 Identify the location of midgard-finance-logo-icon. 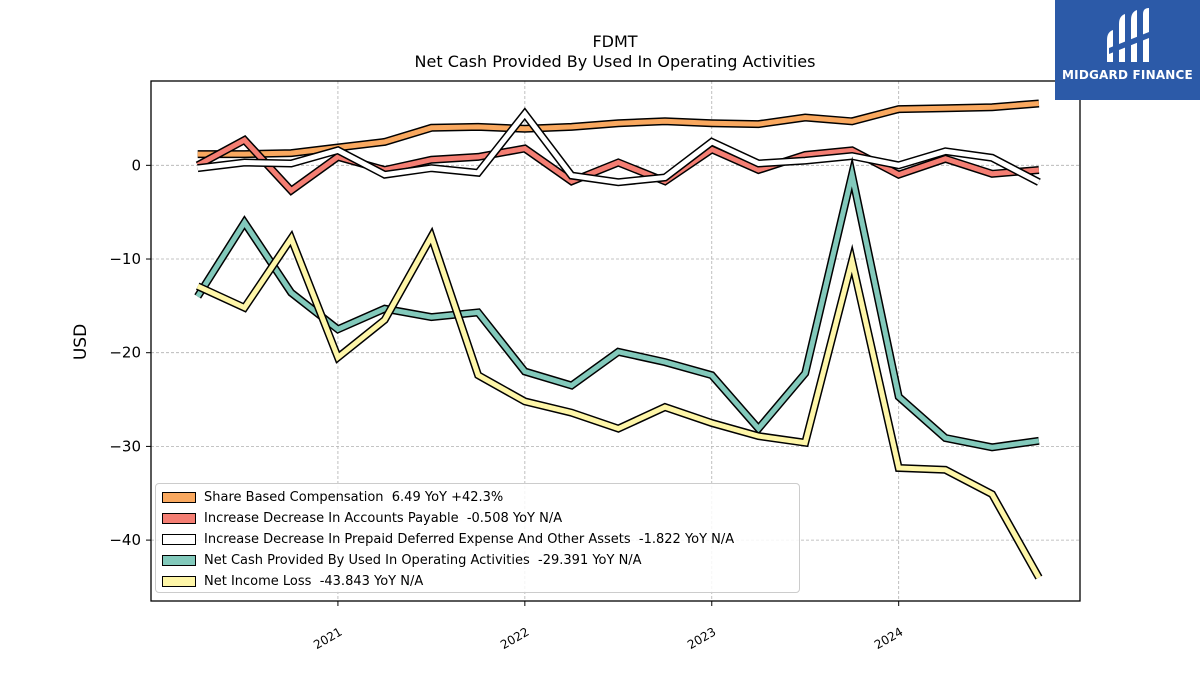
(1128, 35).